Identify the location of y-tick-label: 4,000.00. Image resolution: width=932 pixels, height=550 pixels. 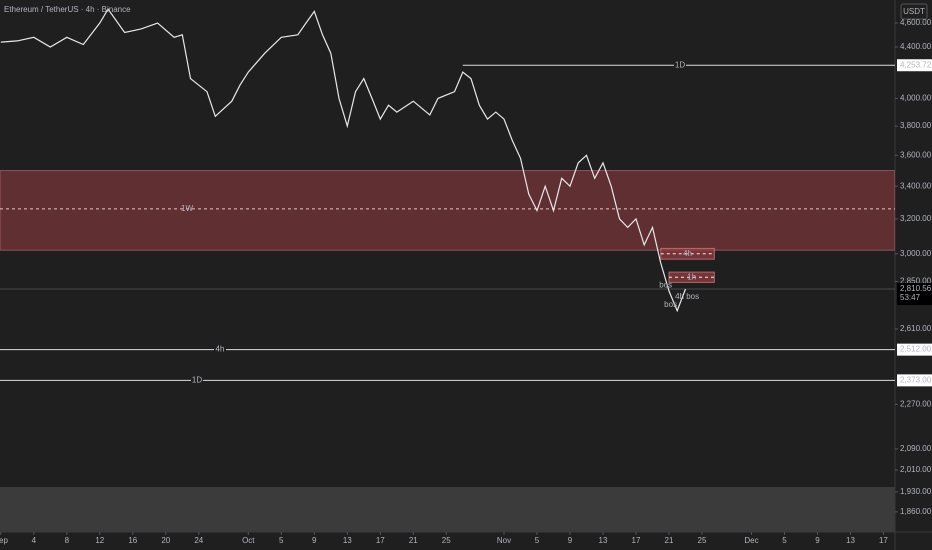
(916, 98).